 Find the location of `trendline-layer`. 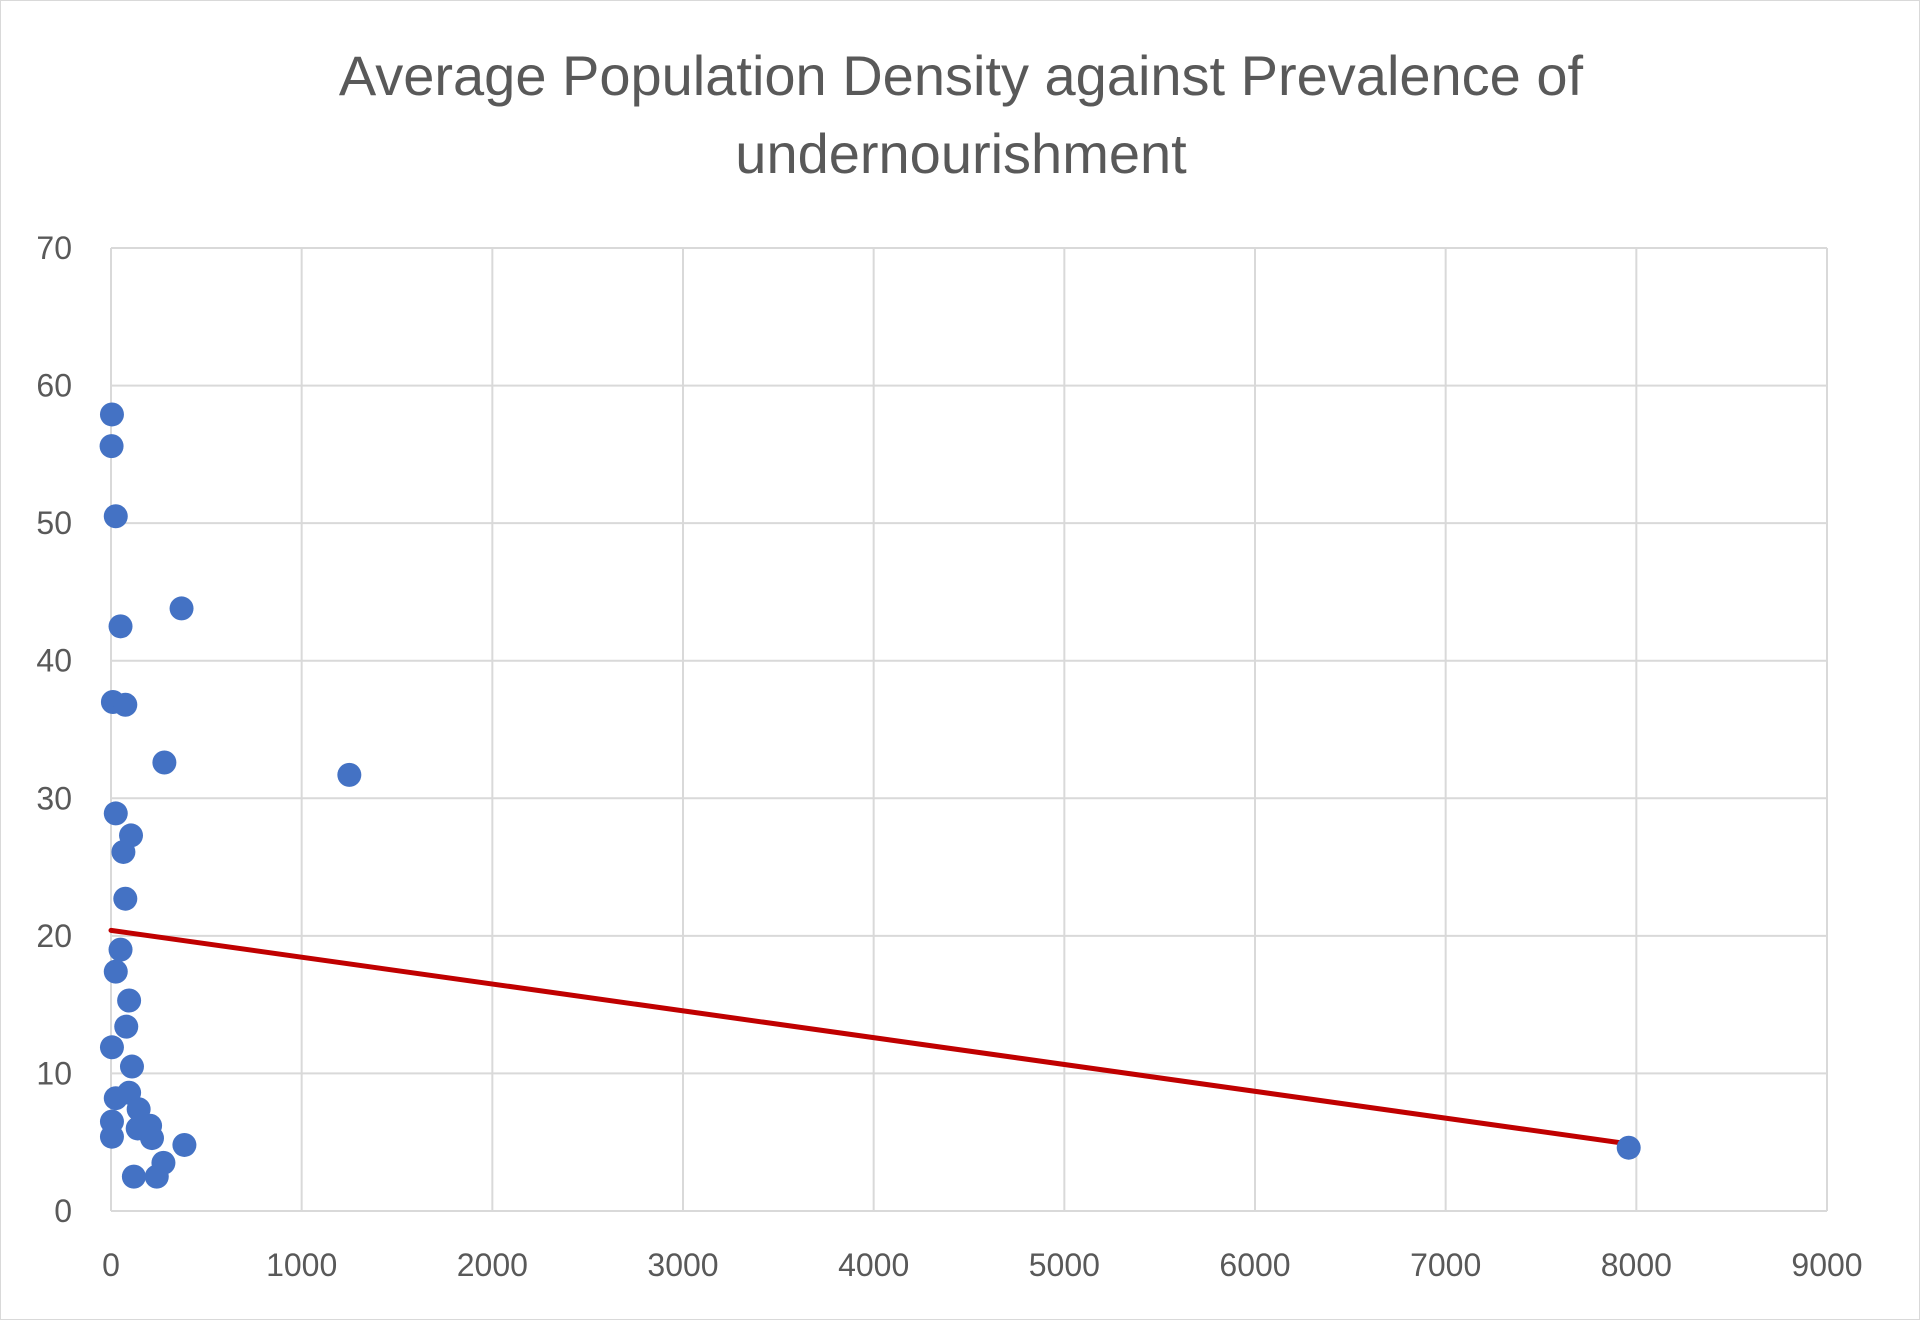

trendline-layer is located at coordinates (873, 1037).